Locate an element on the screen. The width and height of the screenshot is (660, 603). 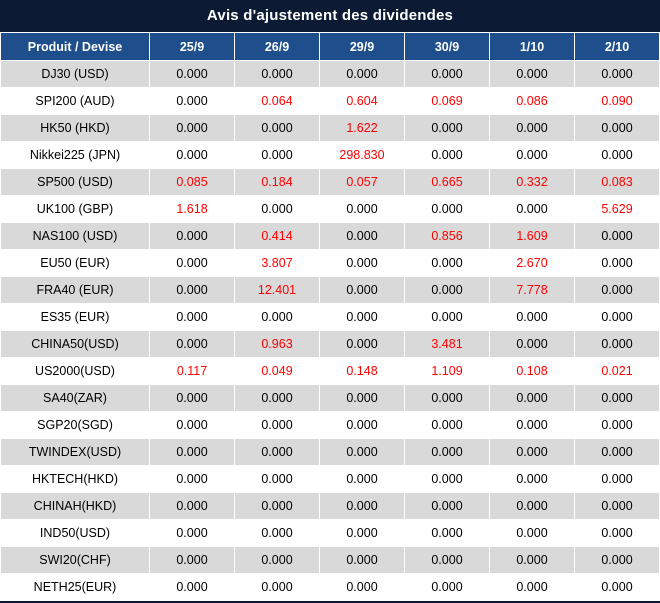
column-header-date: 2/10 is located at coordinates (617, 46).